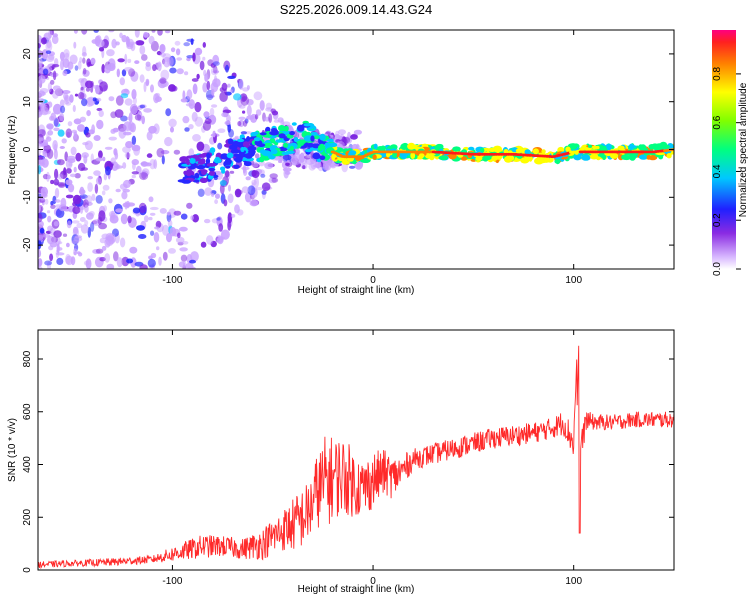 This screenshot has width=750, height=600. What do you see at coordinates (373, 280) in the screenshot?
I see `spectrogram-x-tick-label: 0` at bounding box center [373, 280].